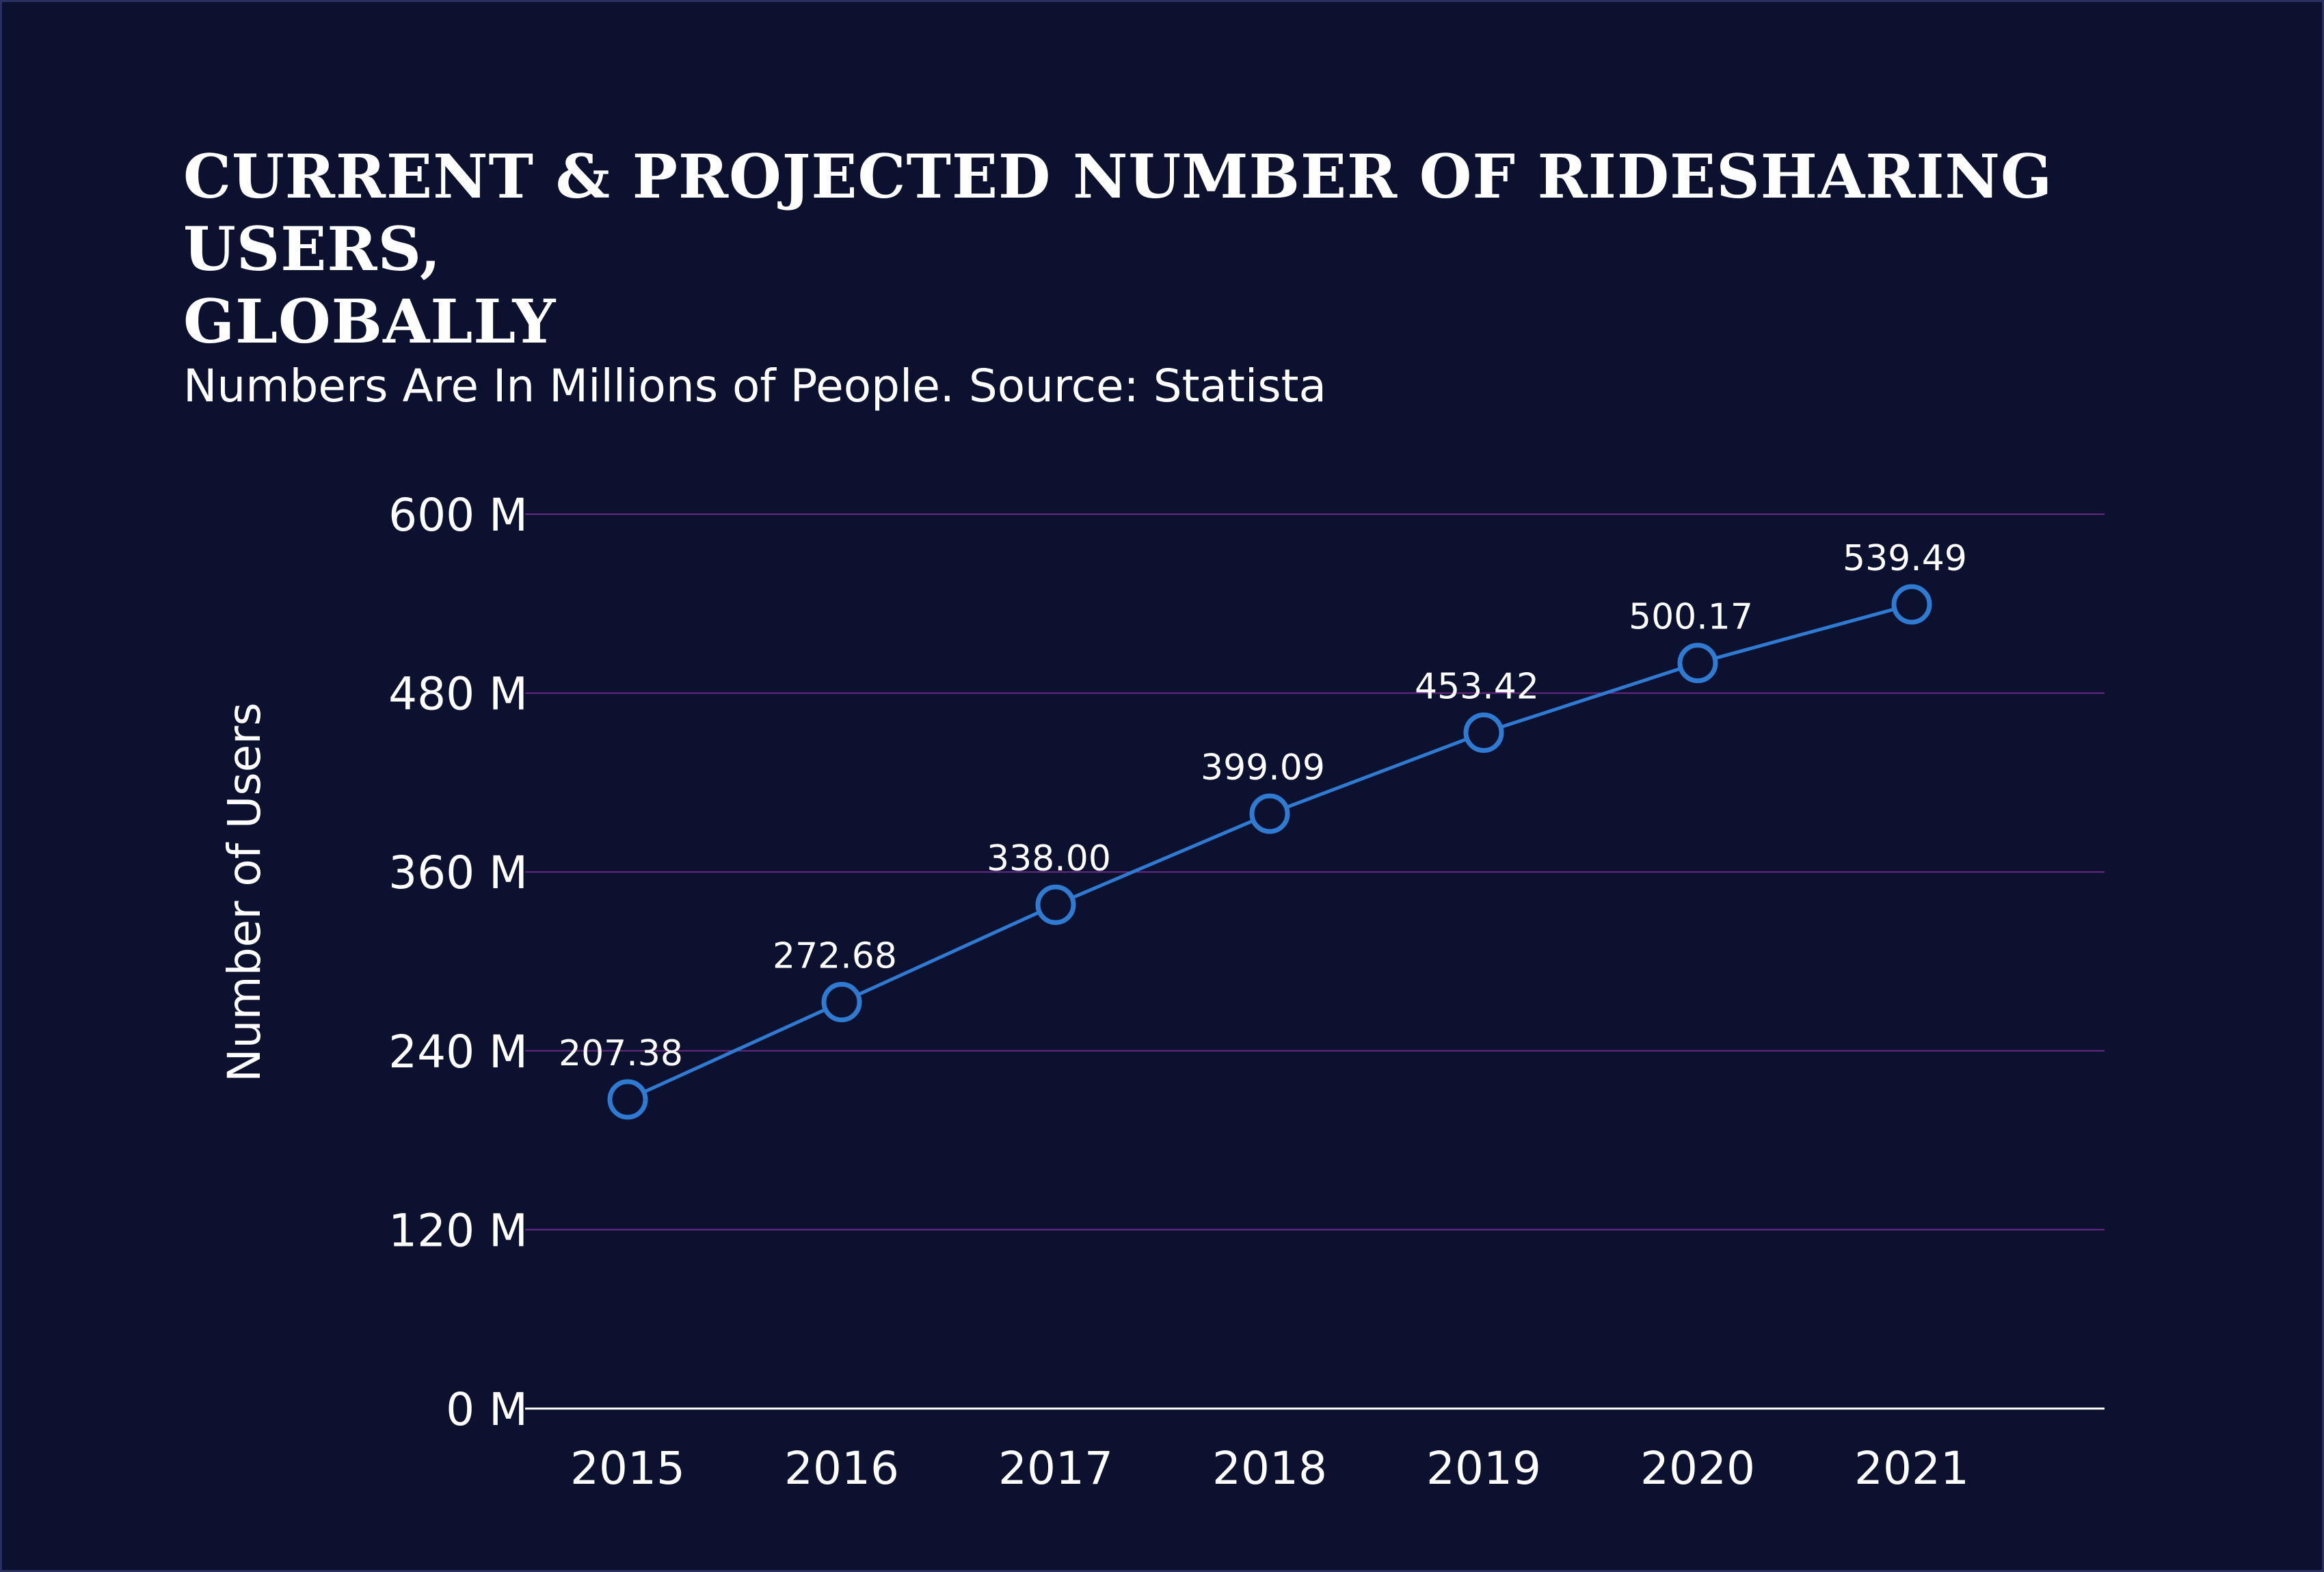 The height and width of the screenshot is (1572, 2324). I want to click on data-label: 539.49, so click(1905, 558).